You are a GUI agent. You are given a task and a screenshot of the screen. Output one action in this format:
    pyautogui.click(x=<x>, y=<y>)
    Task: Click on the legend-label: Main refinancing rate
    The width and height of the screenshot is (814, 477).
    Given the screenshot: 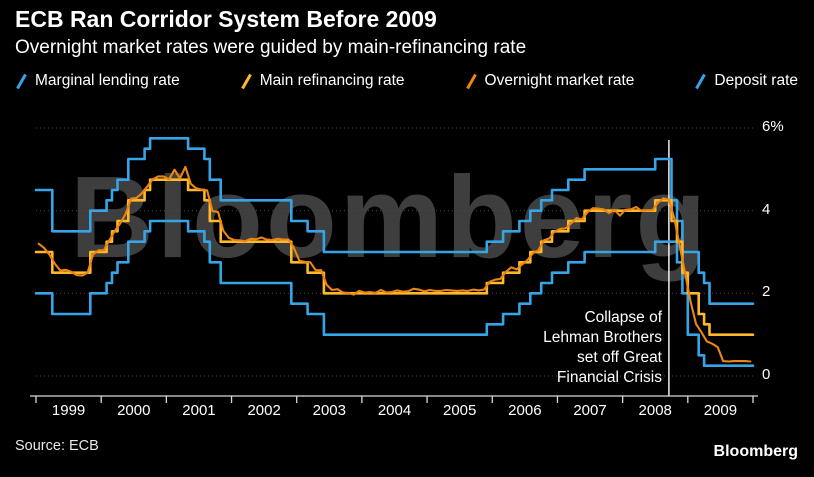 What is the action you would take?
    pyautogui.click(x=332, y=80)
    